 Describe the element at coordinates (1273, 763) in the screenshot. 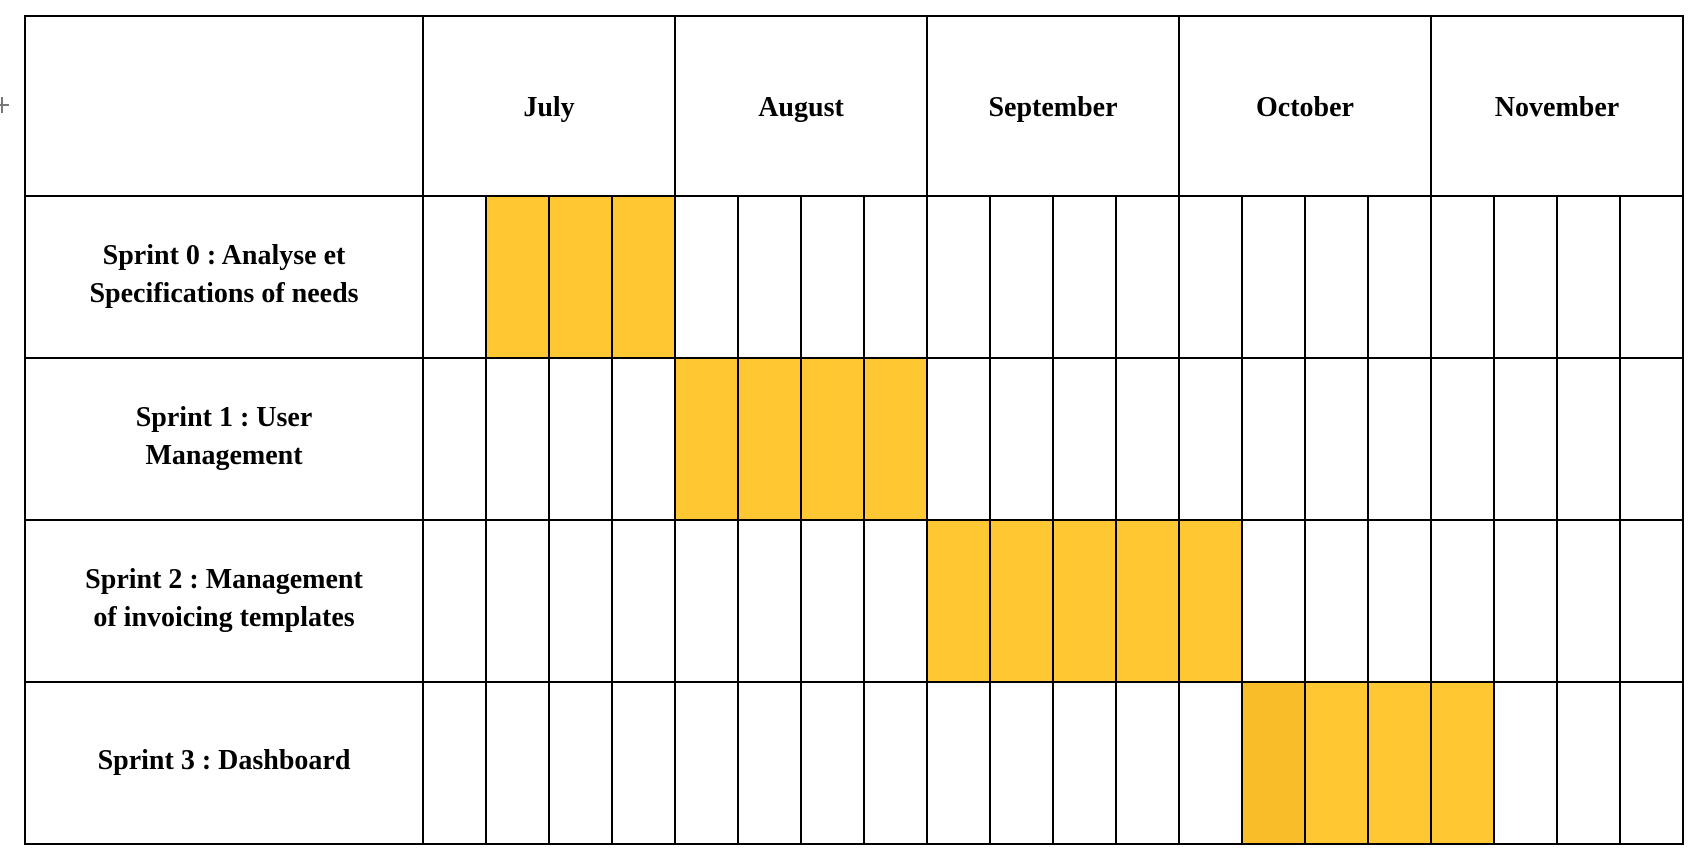

I see `gantt-bar-cell-sprint3-week13` at that location.